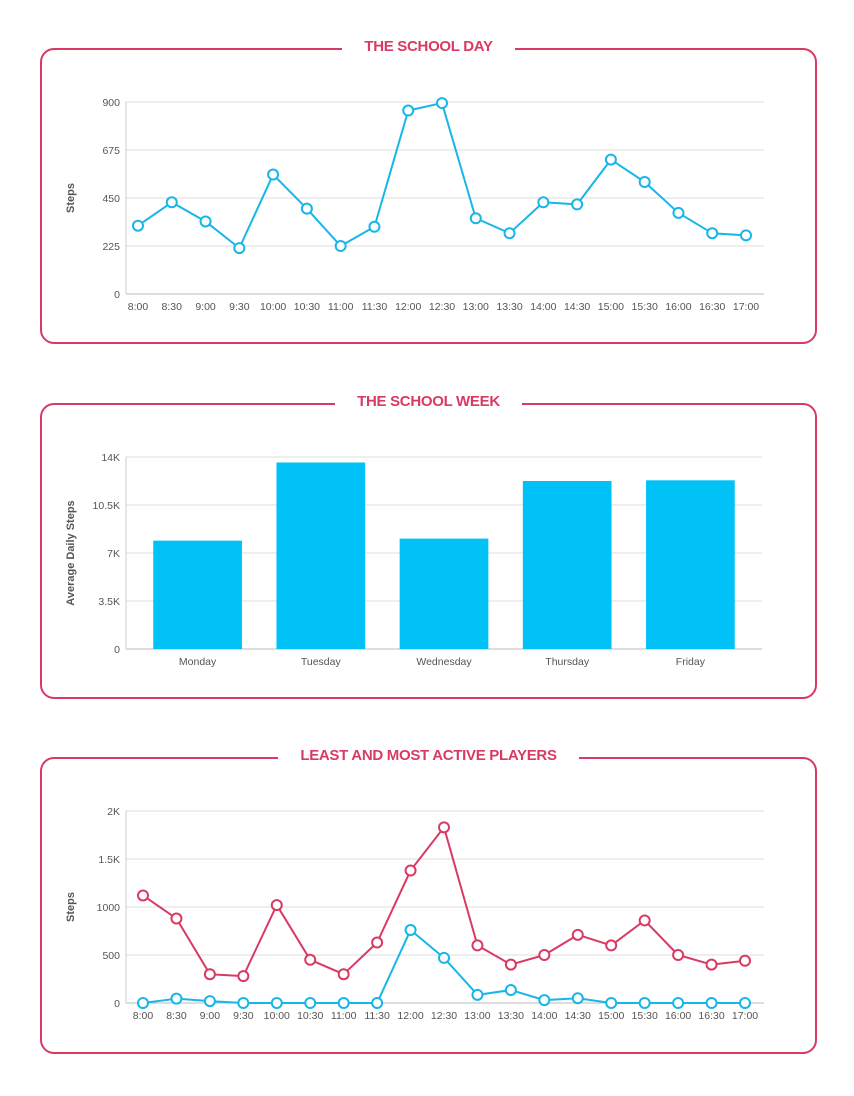 This screenshot has height=1096, width=854. Describe the element at coordinates (71, 907) in the screenshot. I see `y-axis-label: Steps` at that location.